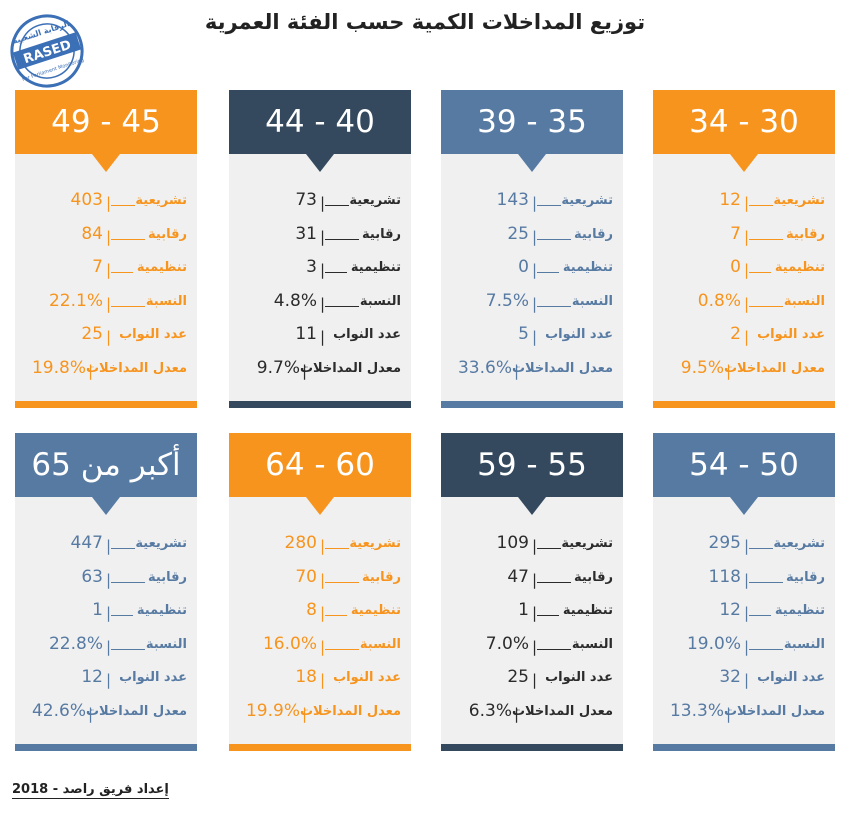 This screenshot has width=850, height=819. Describe the element at coordinates (58, 711) in the screenshot. I see `stat-value: 42.6%` at that location.